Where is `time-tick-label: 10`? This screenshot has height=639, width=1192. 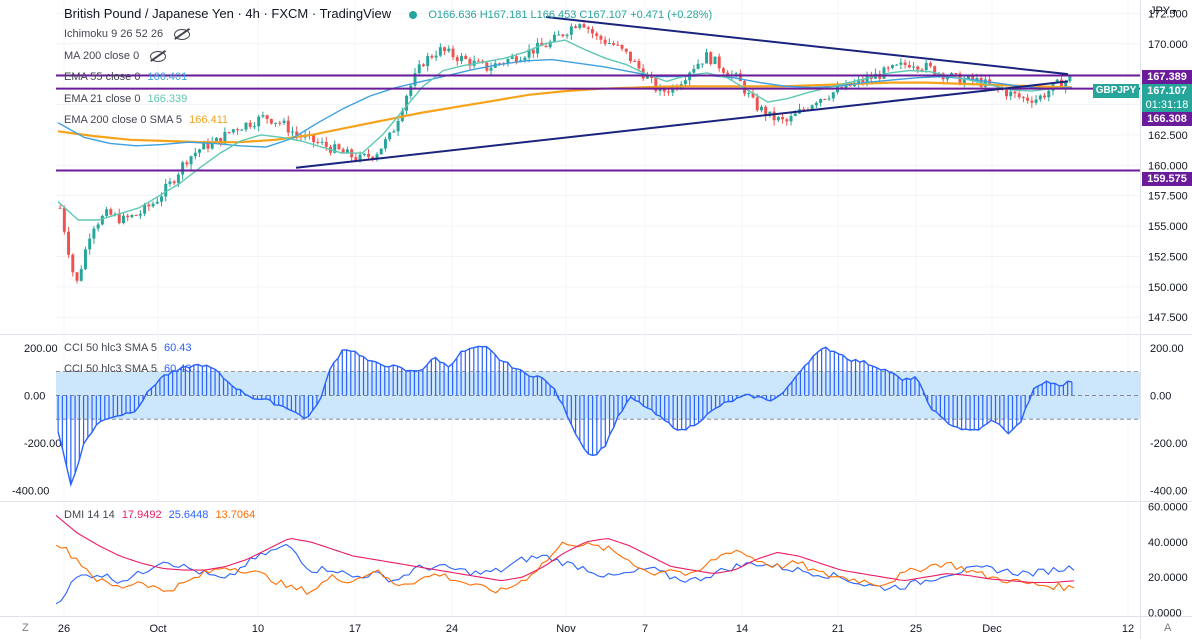 time-tick-label: 10 is located at coordinates (258, 629).